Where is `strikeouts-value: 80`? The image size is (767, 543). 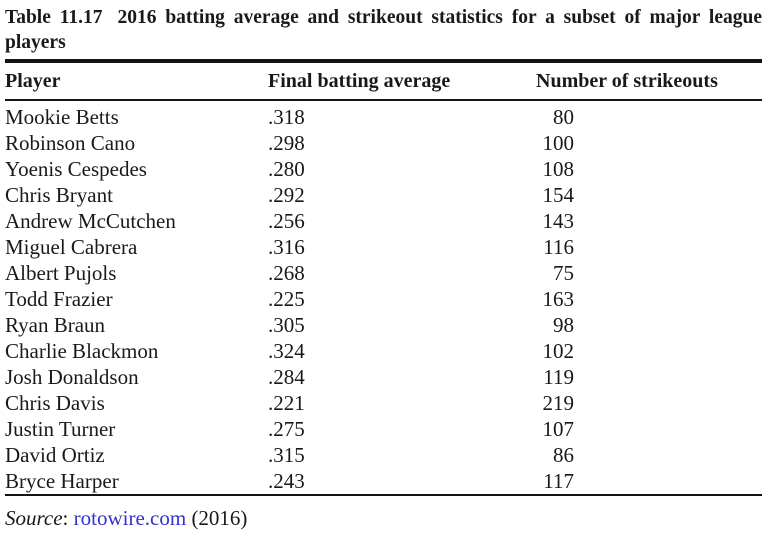 strikeouts-value: 80 is located at coordinates (563, 117).